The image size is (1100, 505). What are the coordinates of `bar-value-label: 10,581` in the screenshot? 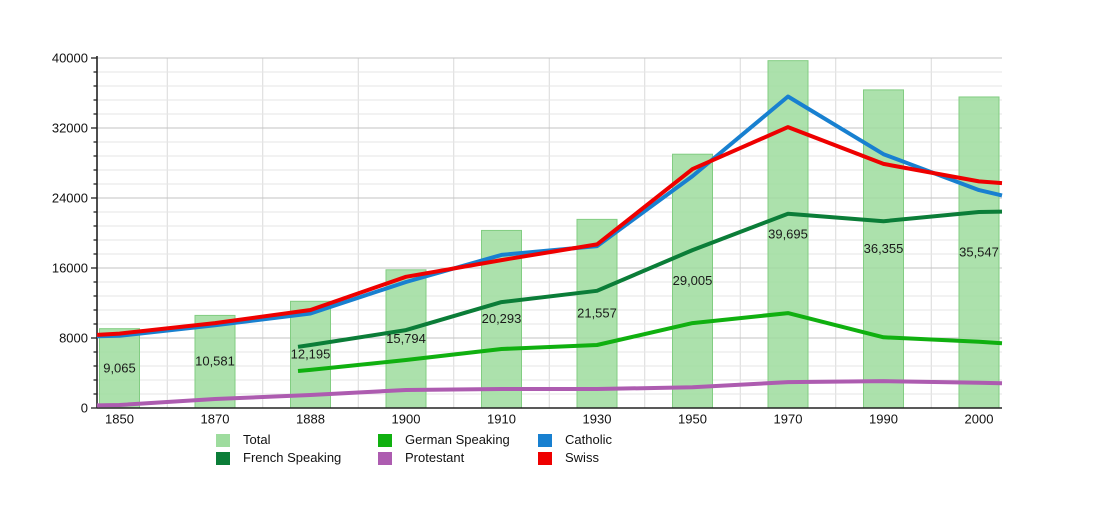 It's located at (215, 361).